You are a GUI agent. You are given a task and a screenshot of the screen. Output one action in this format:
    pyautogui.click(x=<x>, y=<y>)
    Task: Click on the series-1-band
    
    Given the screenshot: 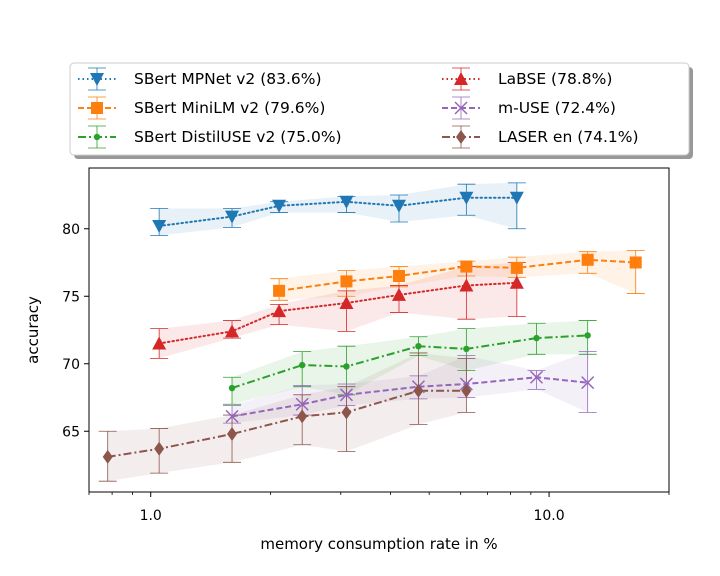 What is the action you would take?
    pyautogui.click(x=457, y=275)
    